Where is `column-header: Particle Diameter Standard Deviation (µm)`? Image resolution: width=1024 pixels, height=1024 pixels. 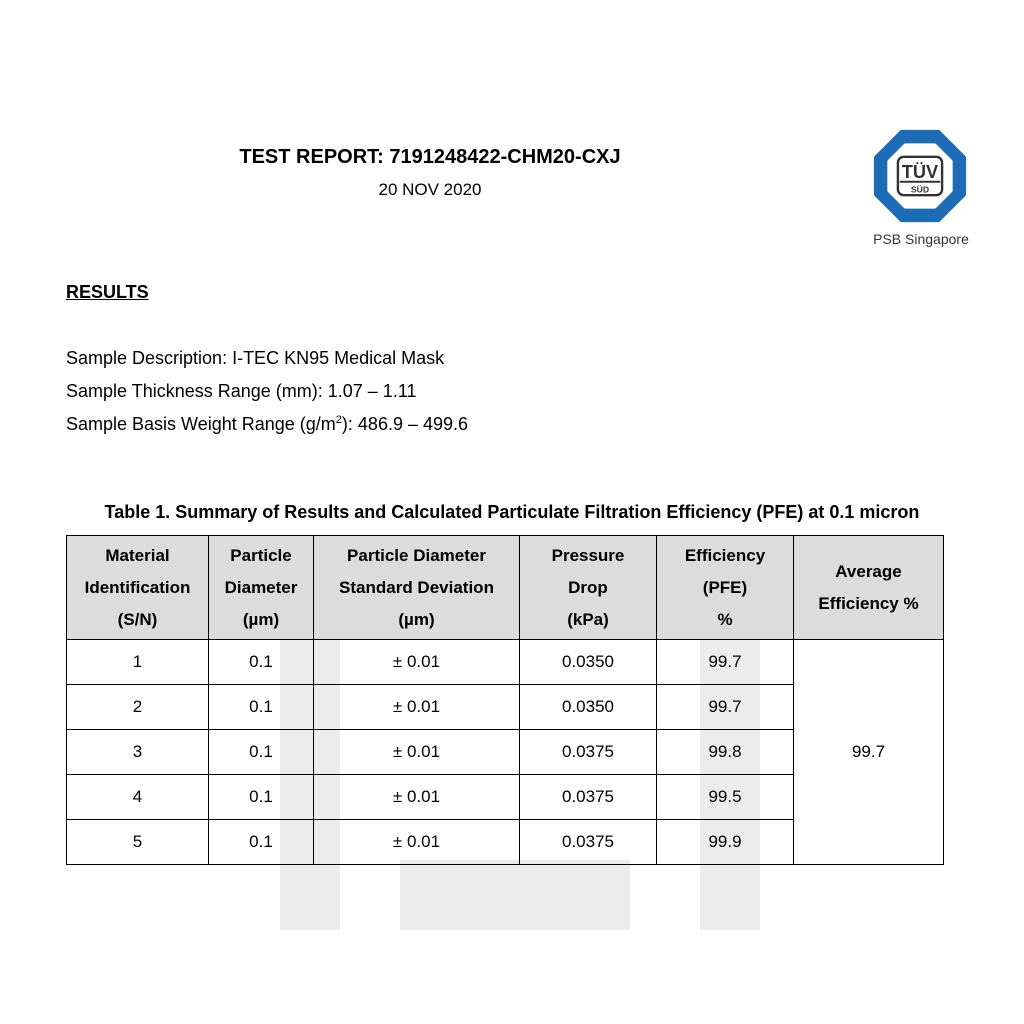
column-header: Particle Diameter Standard Deviation (µm) is located at coordinates (416, 587).